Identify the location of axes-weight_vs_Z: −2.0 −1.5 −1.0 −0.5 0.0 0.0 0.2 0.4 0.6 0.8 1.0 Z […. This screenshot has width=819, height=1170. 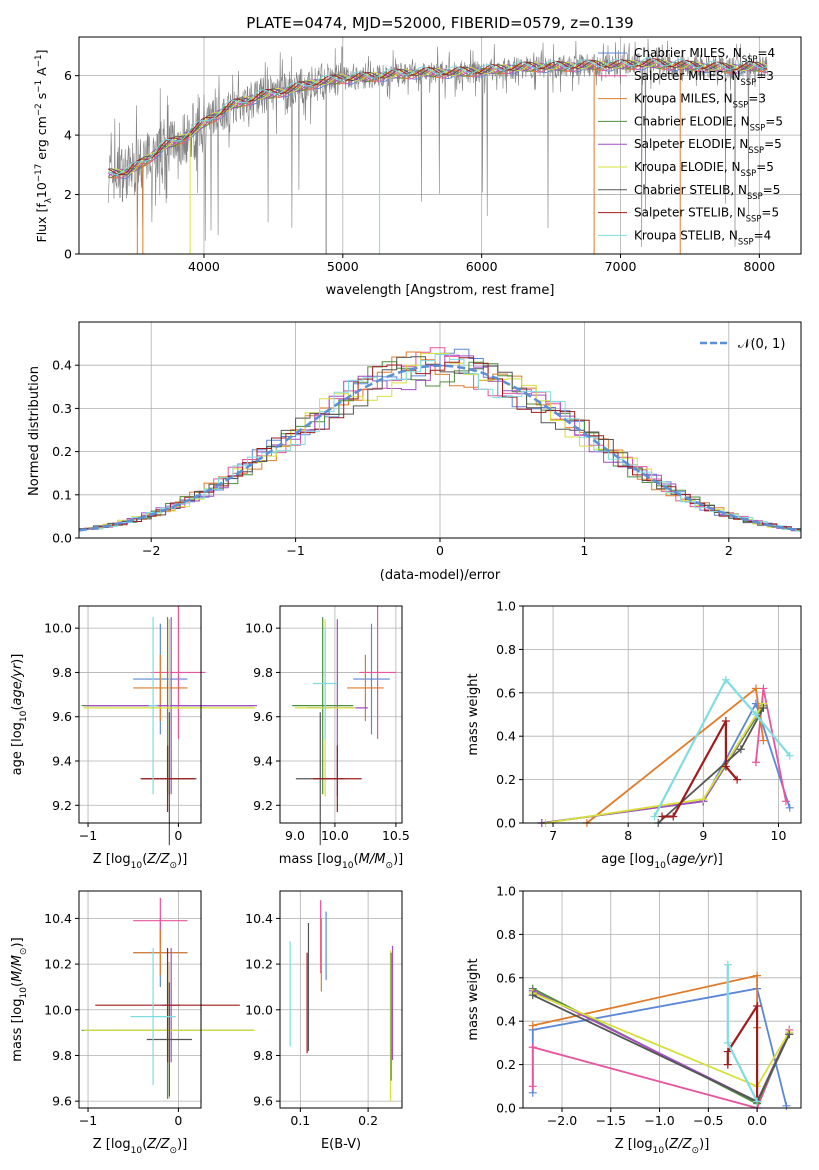
(634, 1020).